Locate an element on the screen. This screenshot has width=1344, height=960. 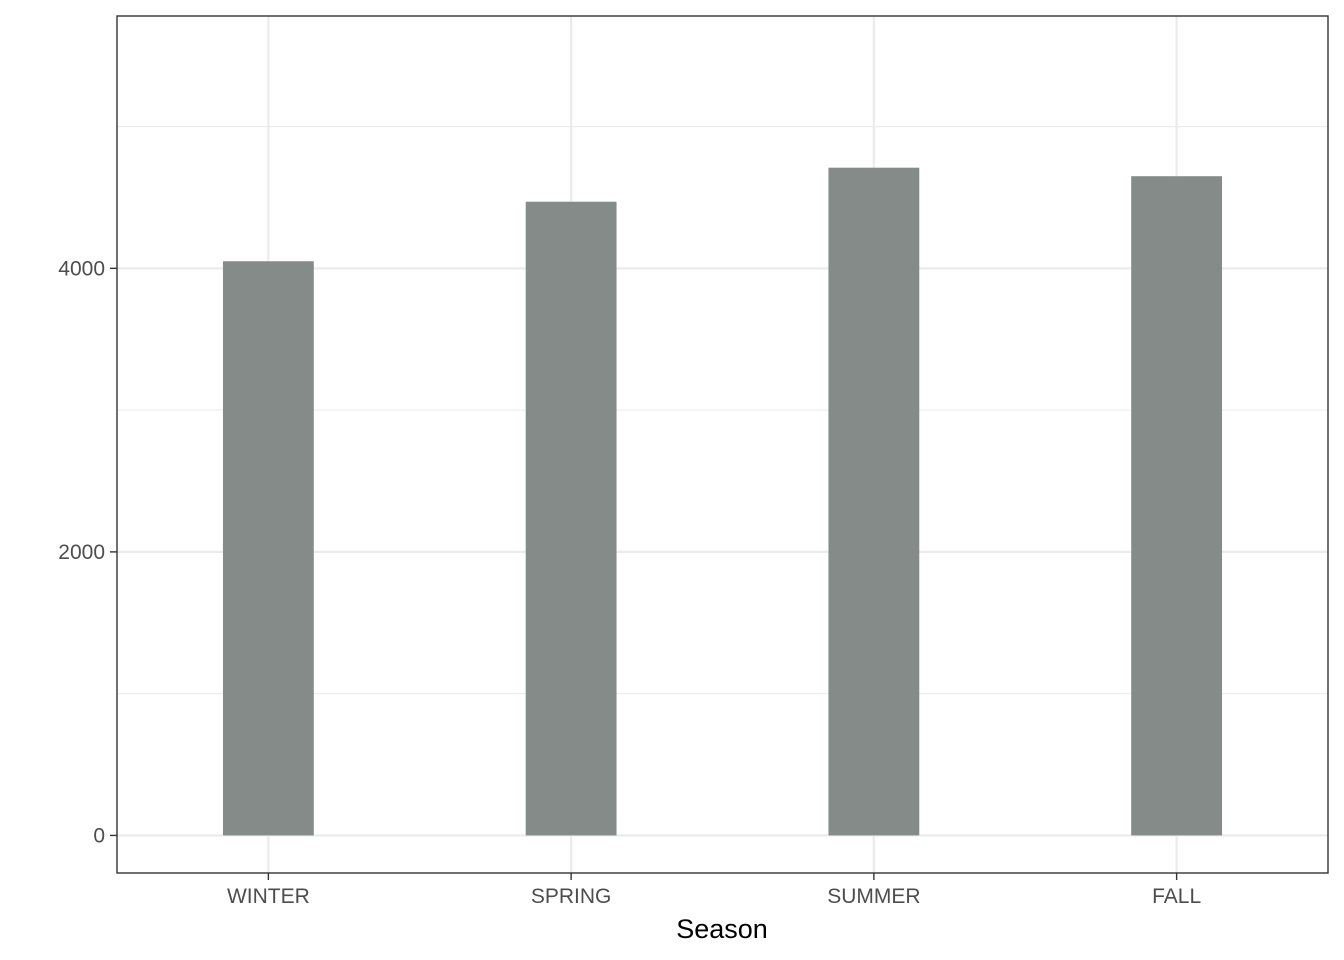
bar-fall is located at coordinates (1177, 506).